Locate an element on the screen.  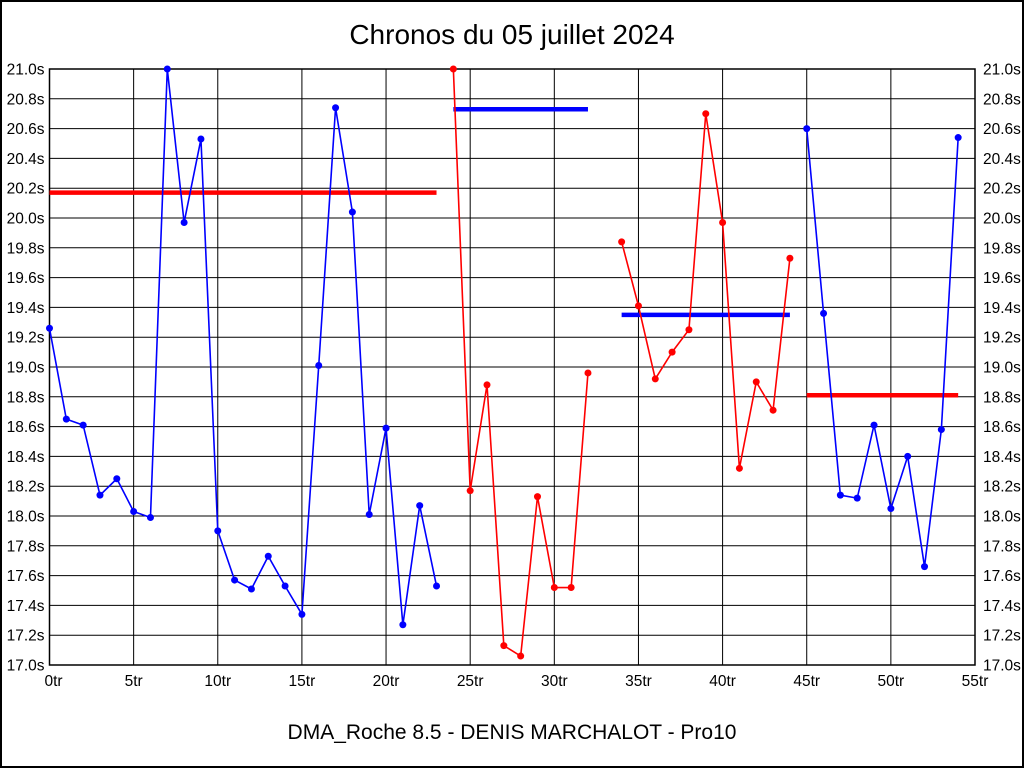
x-axis-label: 0tr is located at coordinates (53, 681).